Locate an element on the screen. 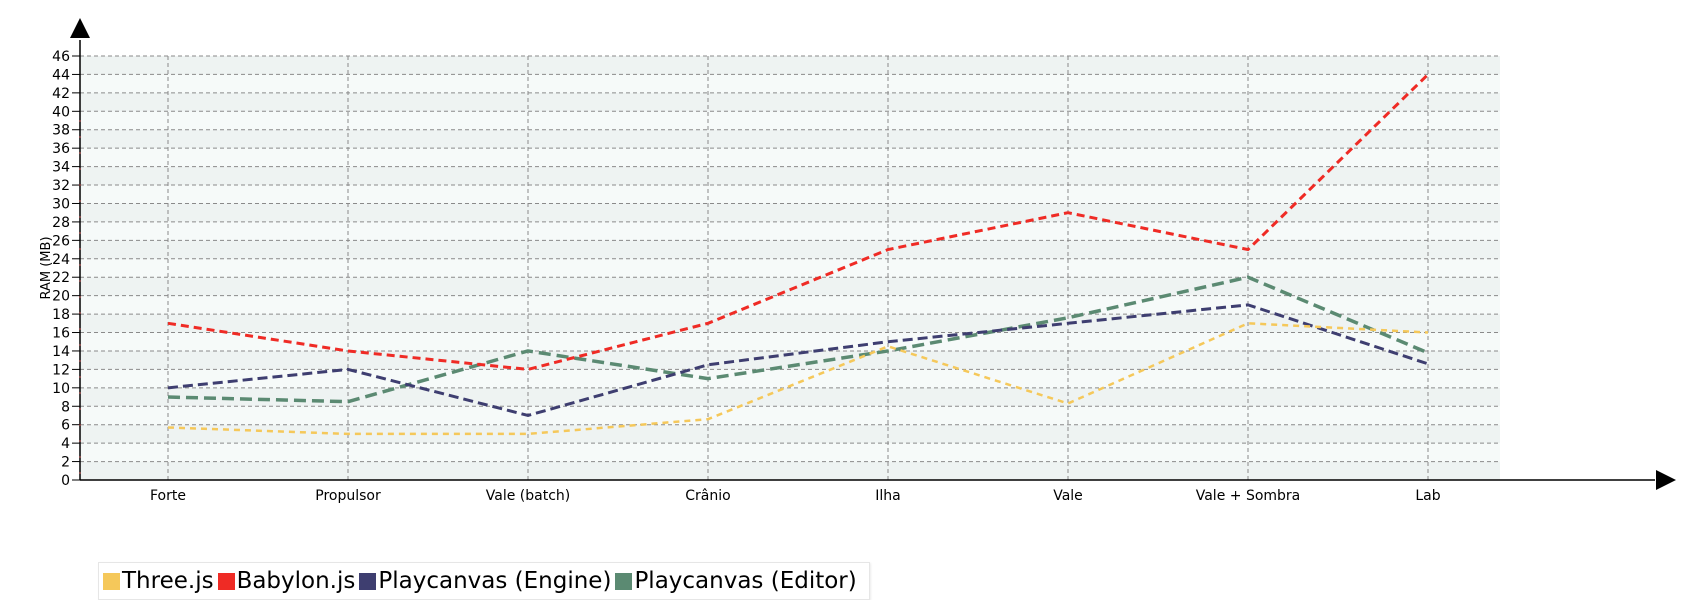  y-tick-label: 38 is located at coordinates (61, 131).